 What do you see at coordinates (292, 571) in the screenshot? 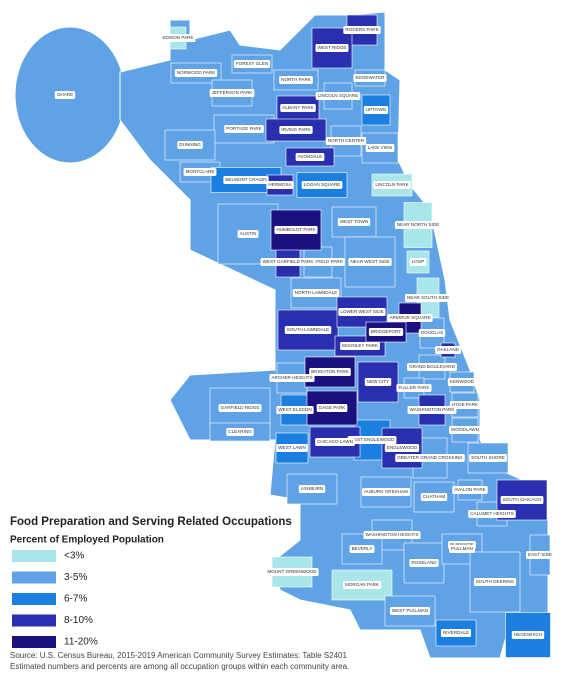
I see `area-label: MOUNT GREENWOOD` at bounding box center [292, 571].